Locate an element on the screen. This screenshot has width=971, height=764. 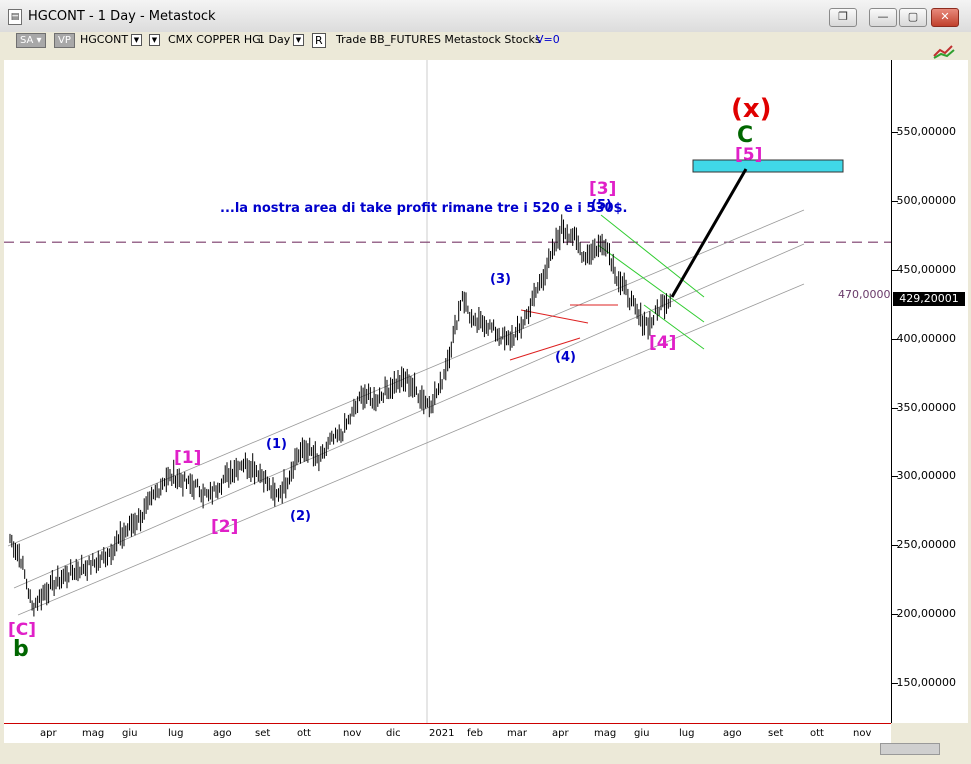
name-dropdown-icon: ▼ is located at coordinates (154, 40).